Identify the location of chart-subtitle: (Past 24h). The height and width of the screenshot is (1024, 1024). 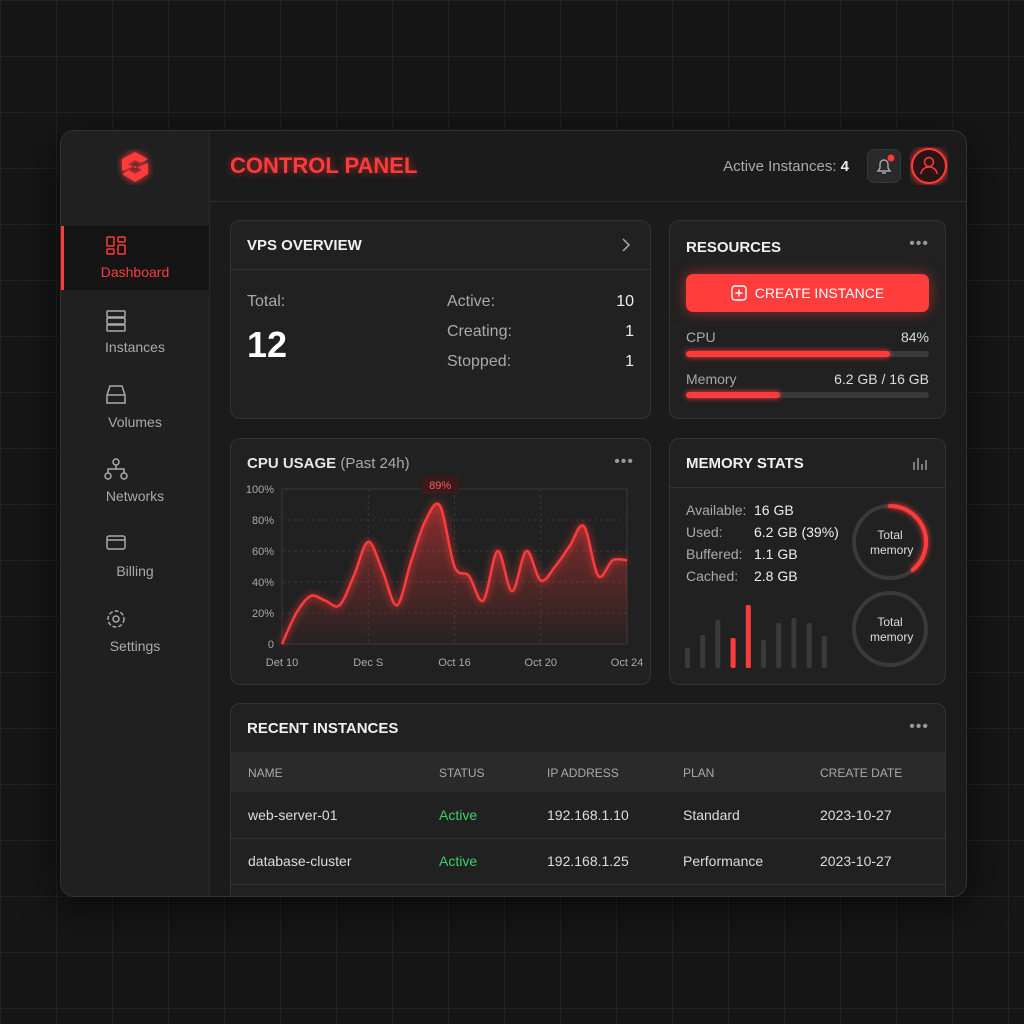
(375, 463).